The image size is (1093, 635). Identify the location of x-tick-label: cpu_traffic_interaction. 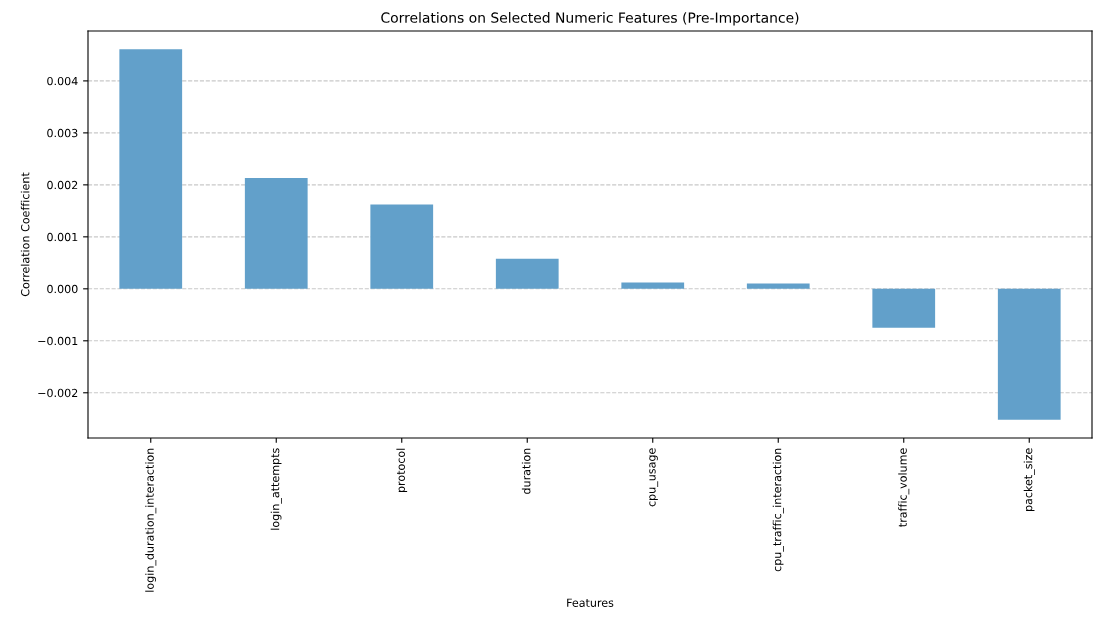
(778, 510).